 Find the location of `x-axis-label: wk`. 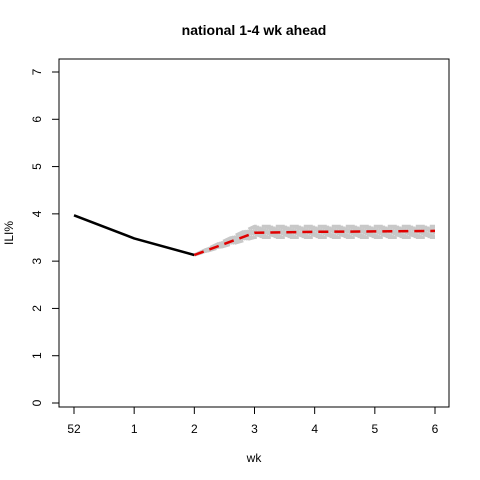

x-axis-label: wk is located at coordinates (254, 458).